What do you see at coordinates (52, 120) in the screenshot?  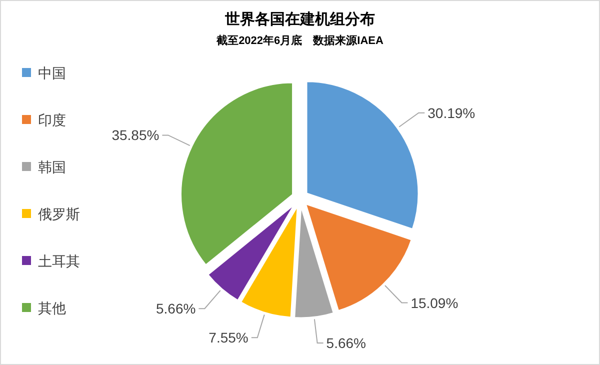 I see `legend-label: 印度` at bounding box center [52, 120].